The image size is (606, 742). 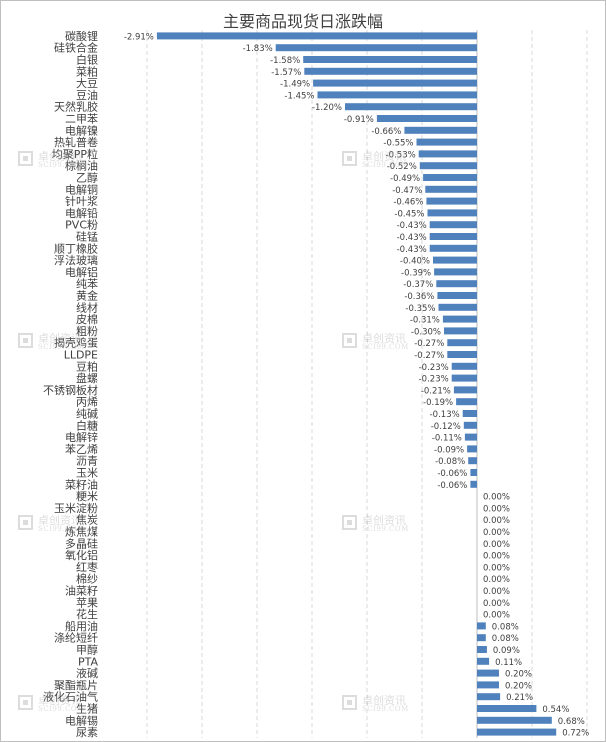 What do you see at coordinates (87, 579) in the screenshot?
I see `category-label: 棉纱` at bounding box center [87, 579].